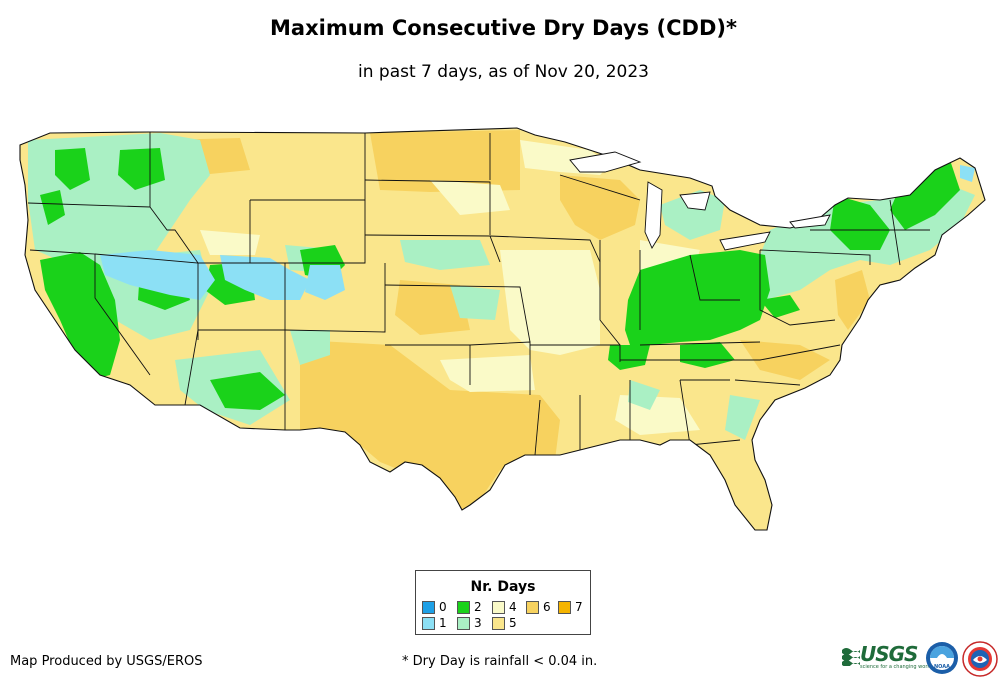 The width and height of the screenshot is (1007, 691). I want to click on legend-item-2: 2, so click(469, 608).